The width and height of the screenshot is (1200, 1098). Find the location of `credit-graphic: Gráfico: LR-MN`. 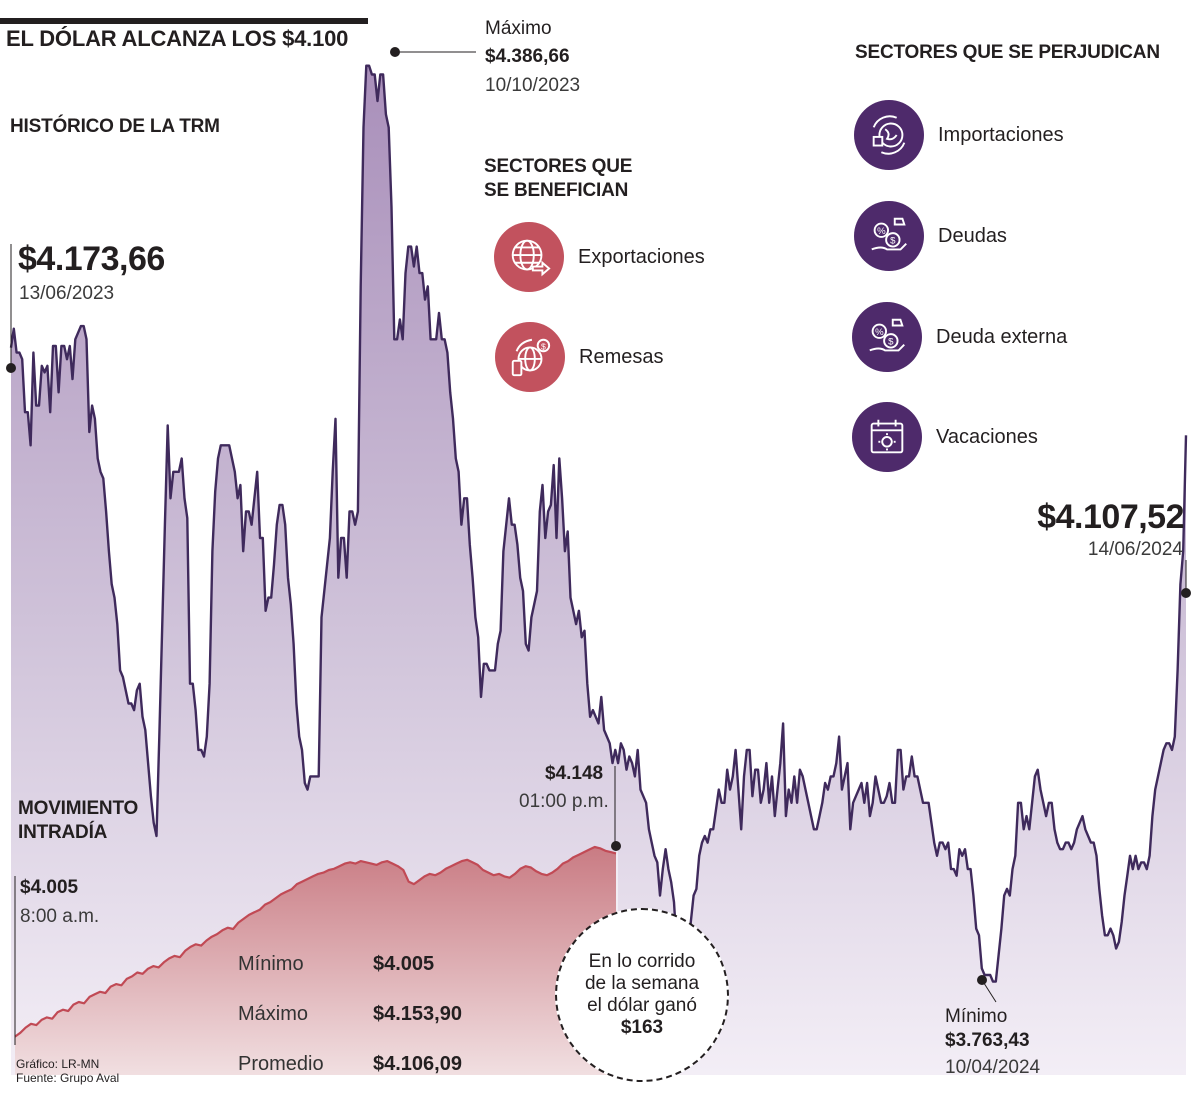

credit-graphic: Gráfico: LR-MN is located at coordinates (58, 1064).